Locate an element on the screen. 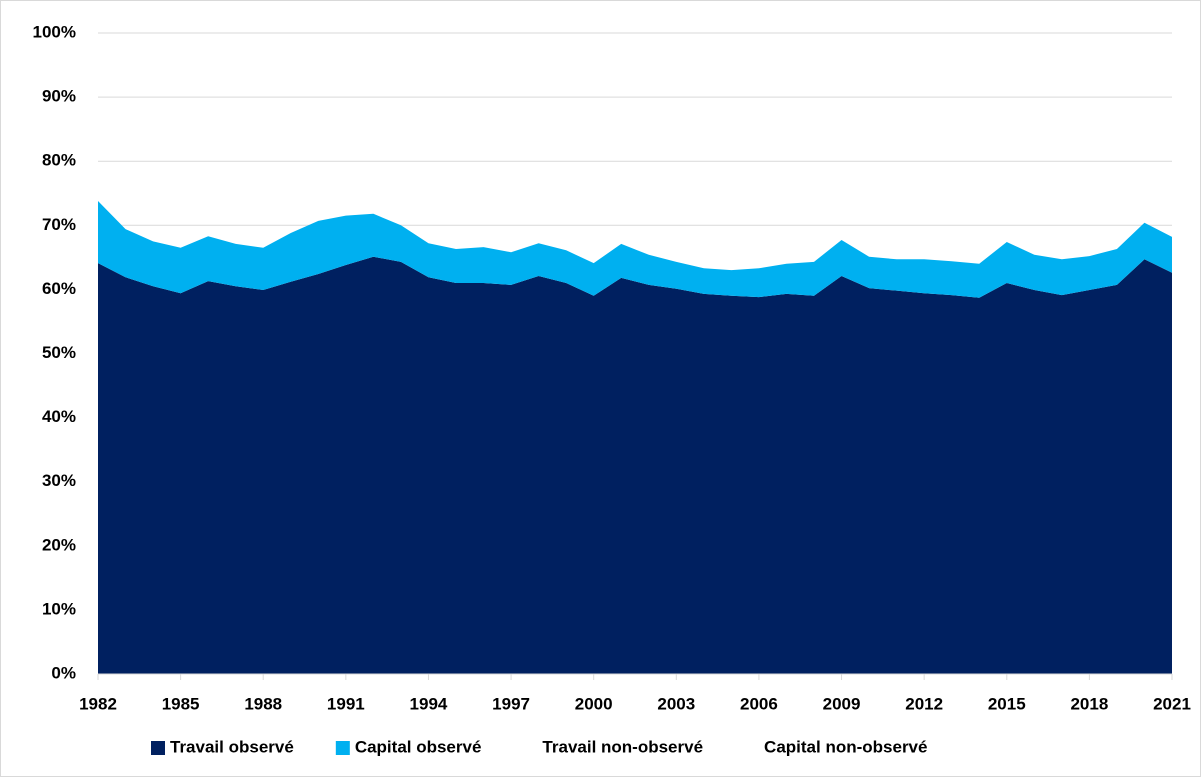 This screenshot has height=778, width=1202. y-tick-label: 60% is located at coordinates (59, 288).